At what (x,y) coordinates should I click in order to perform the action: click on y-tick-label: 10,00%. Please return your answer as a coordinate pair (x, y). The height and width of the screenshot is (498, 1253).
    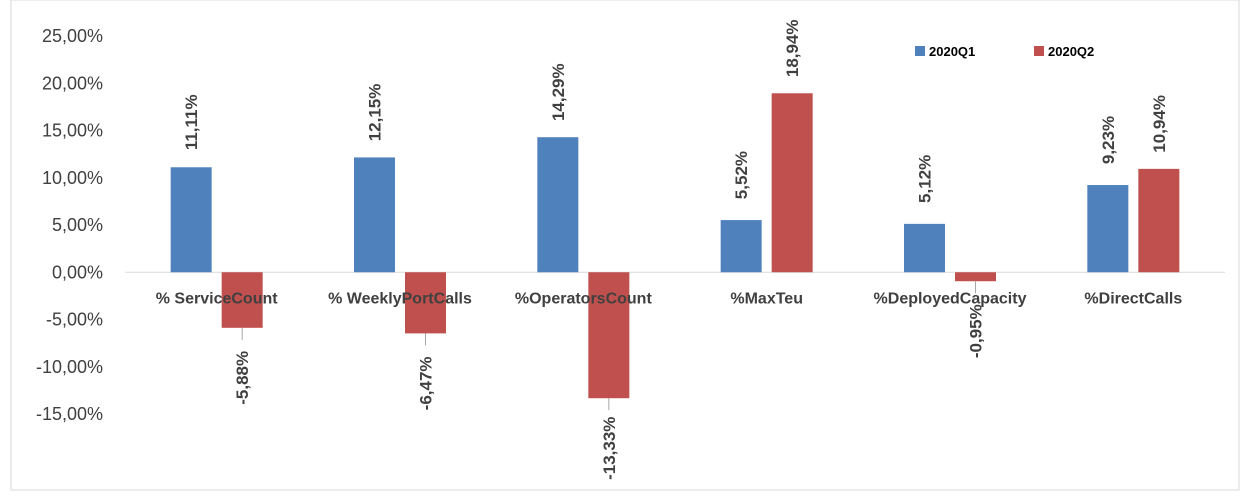
    Looking at the image, I should click on (72, 178).